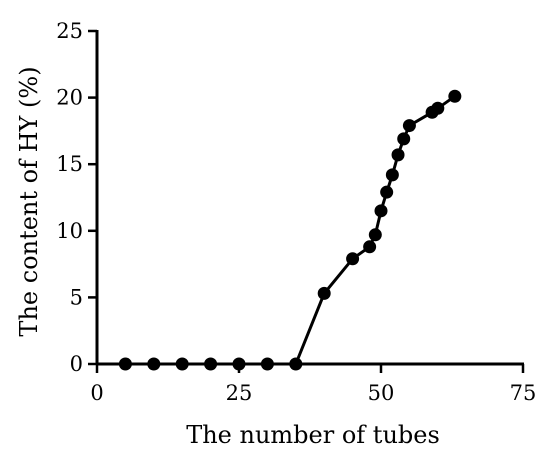 The width and height of the screenshot is (550, 458). Describe the element at coordinates (69, 31) in the screenshot. I see `y-tick-label: 25` at that location.